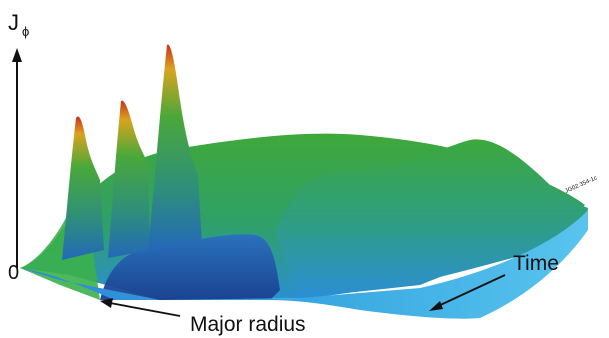 The image size is (609, 338). I want to click on major-radius-arrow-head, so click(106, 303).